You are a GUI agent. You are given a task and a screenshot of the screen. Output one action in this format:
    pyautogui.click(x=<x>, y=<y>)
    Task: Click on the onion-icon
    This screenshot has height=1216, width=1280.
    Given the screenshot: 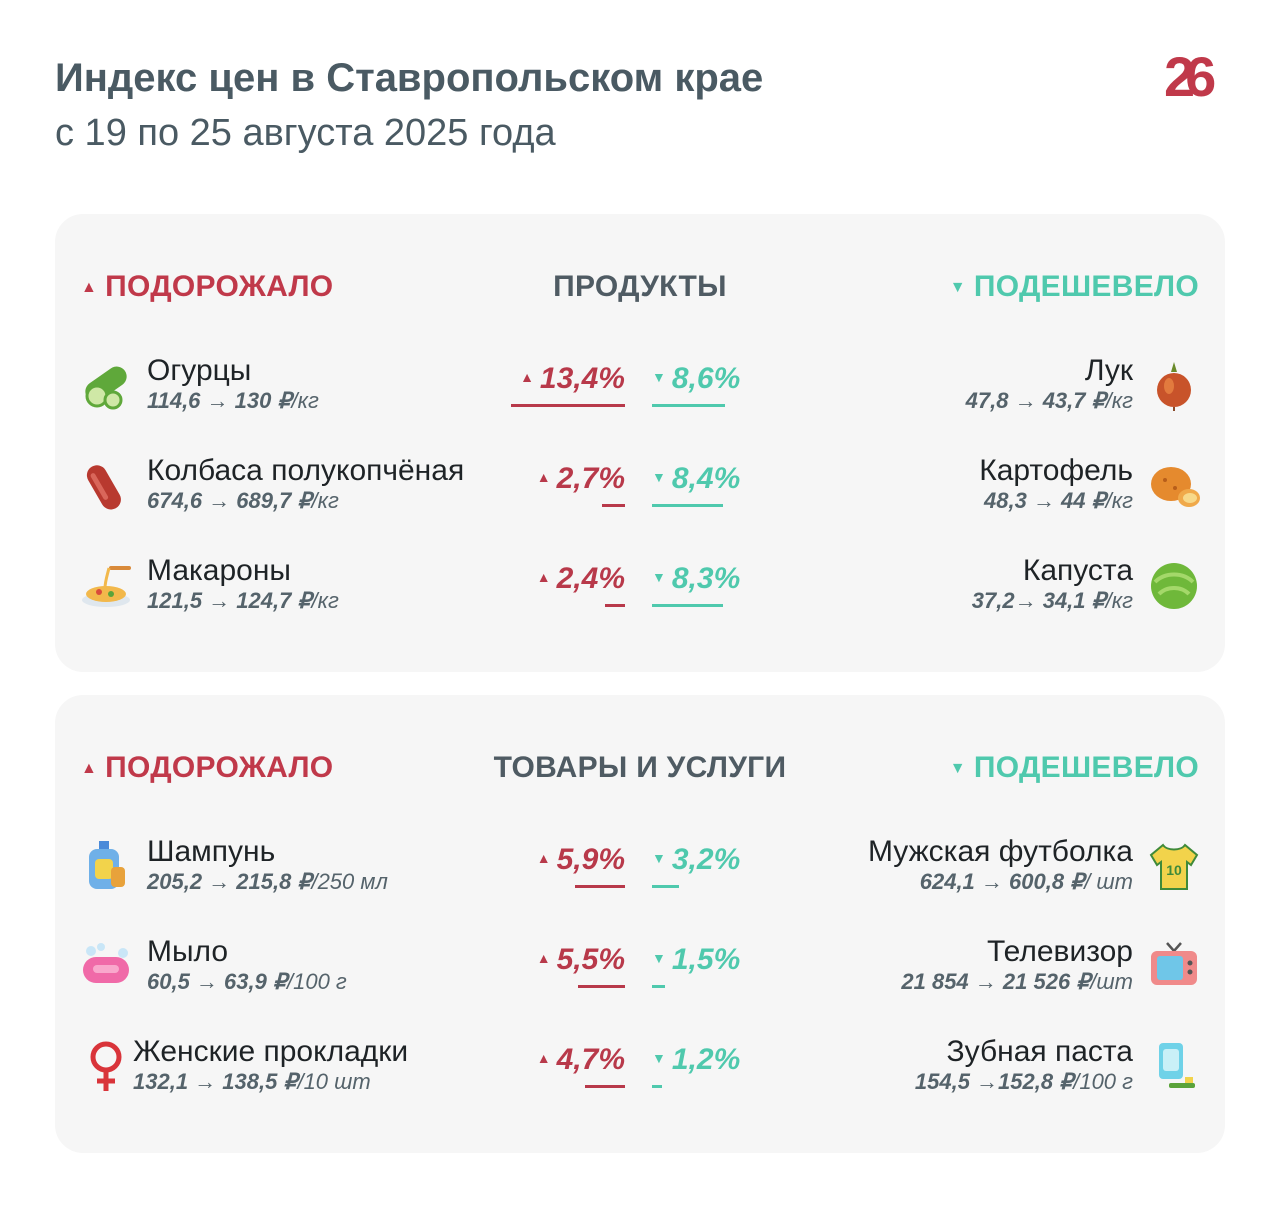 What is the action you would take?
    pyautogui.click(x=1174, y=385)
    